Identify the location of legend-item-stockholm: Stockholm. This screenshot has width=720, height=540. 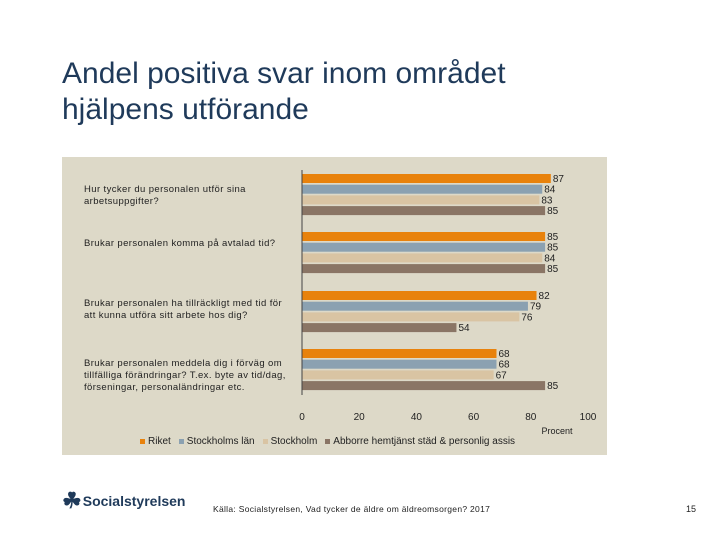
(290, 441).